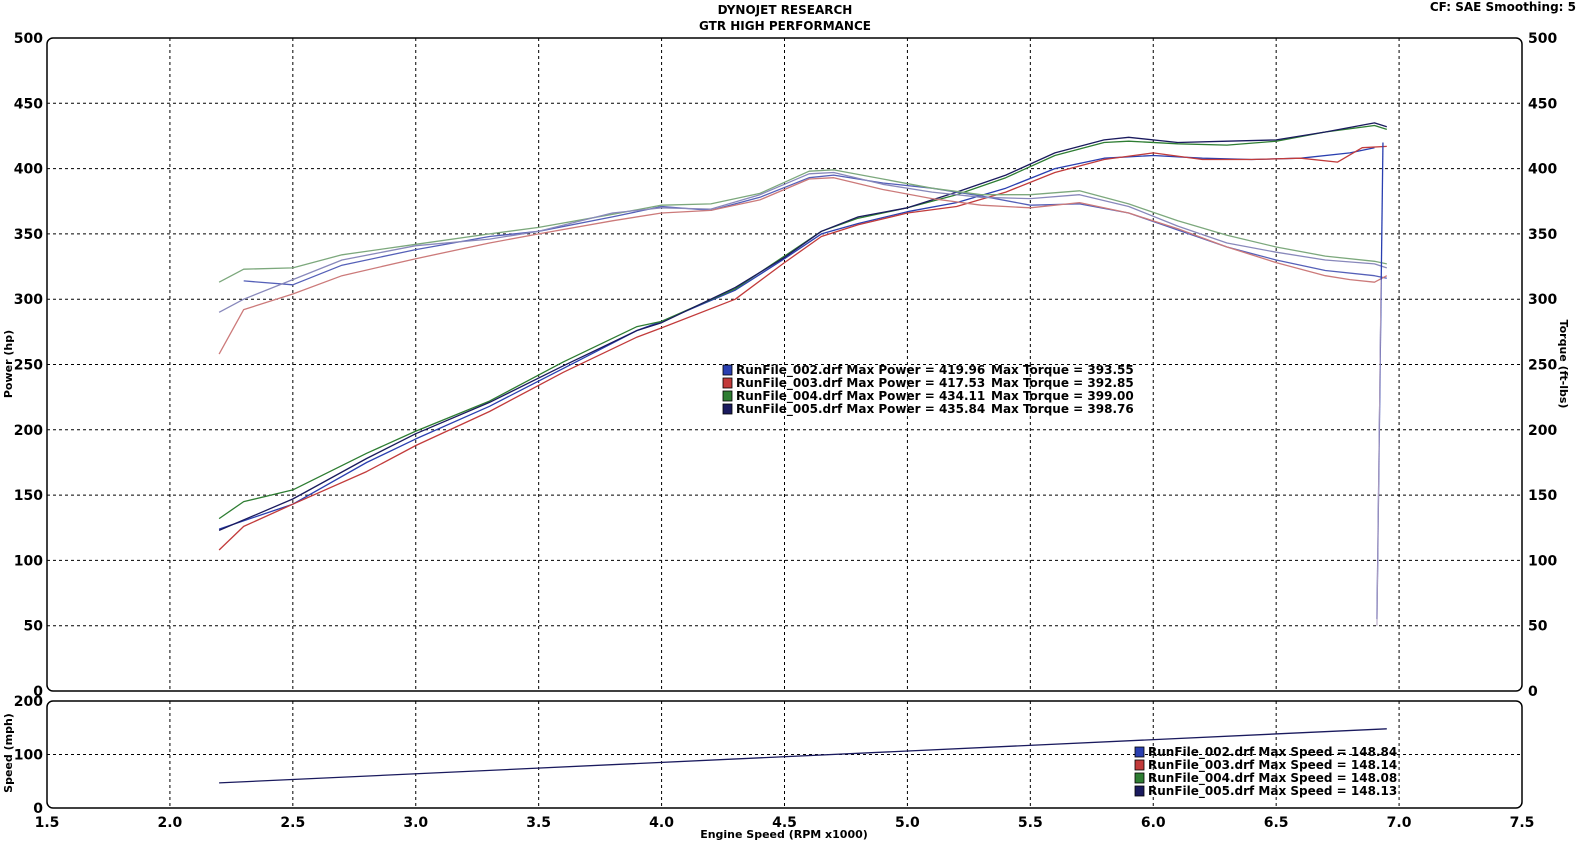 The width and height of the screenshot is (1582, 849). Describe the element at coordinates (28, 235) in the screenshot. I see `y-tick-label-left: 350` at that location.